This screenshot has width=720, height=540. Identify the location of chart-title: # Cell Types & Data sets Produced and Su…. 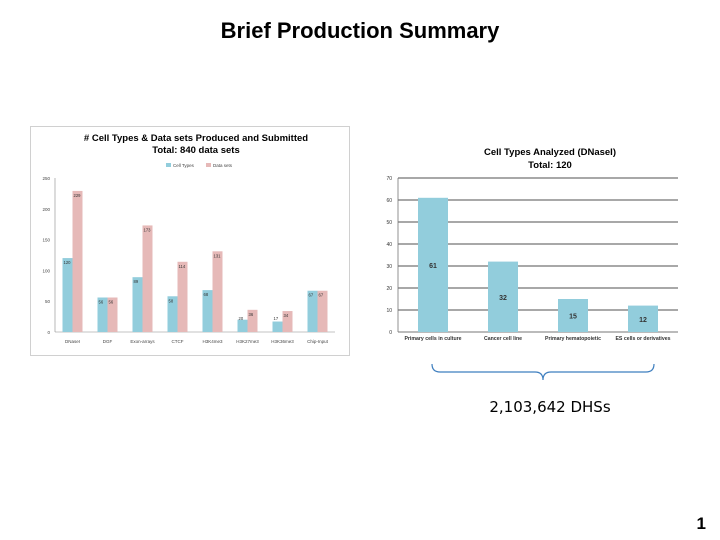
(196, 138).